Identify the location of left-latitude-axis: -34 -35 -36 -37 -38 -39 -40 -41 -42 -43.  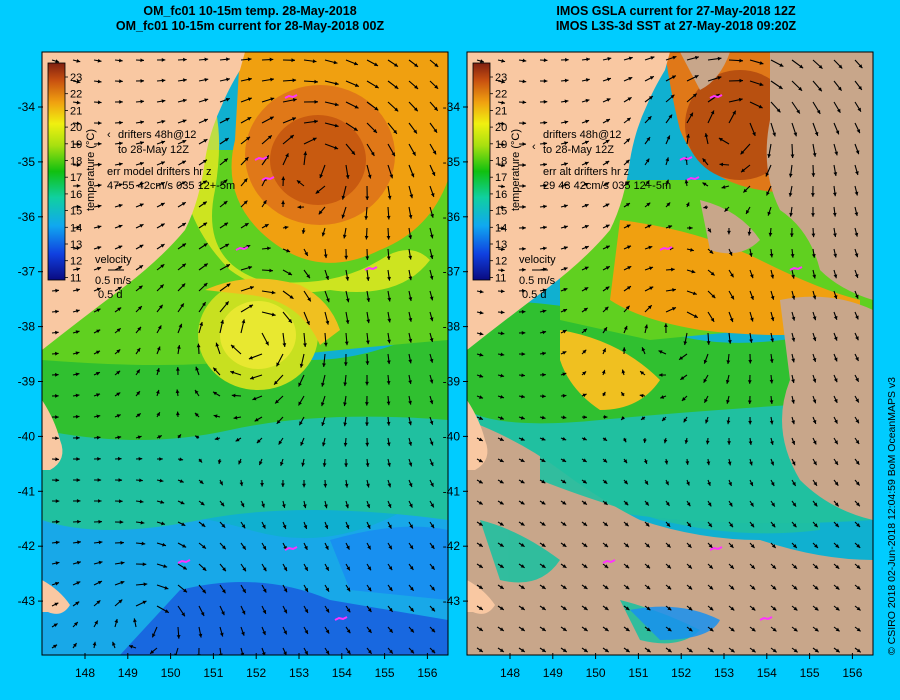
(30, 354).